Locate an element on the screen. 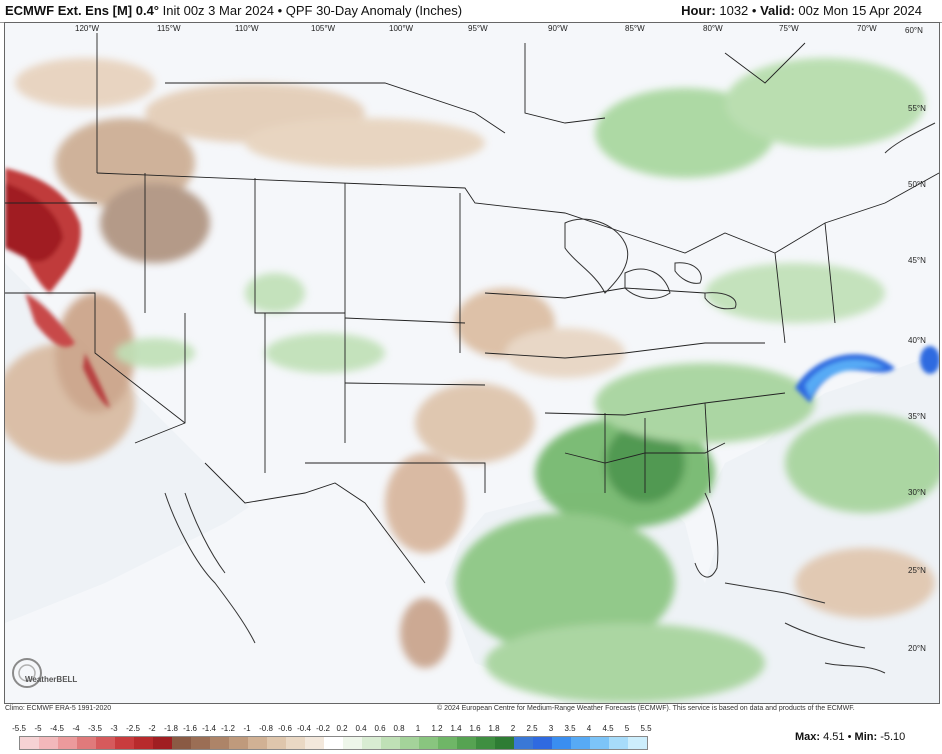  scale-label: 1.4 is located at coordinates (456, 728).